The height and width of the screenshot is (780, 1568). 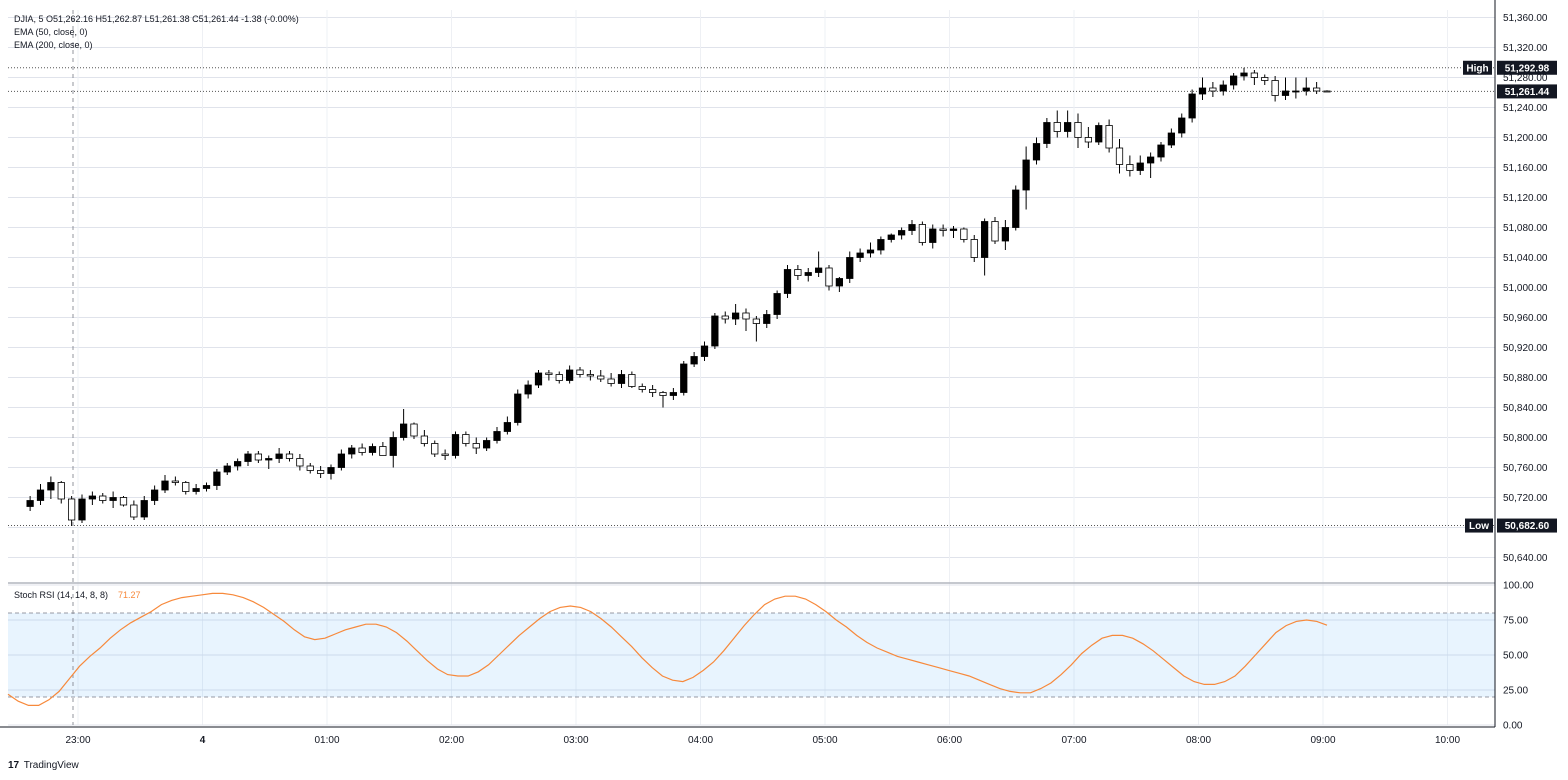 What do you see at coordinates (51, 32) in the screenshot?
I see `ema50-legend: EMA (50, close, 0)` at bounding box center [51, 32].